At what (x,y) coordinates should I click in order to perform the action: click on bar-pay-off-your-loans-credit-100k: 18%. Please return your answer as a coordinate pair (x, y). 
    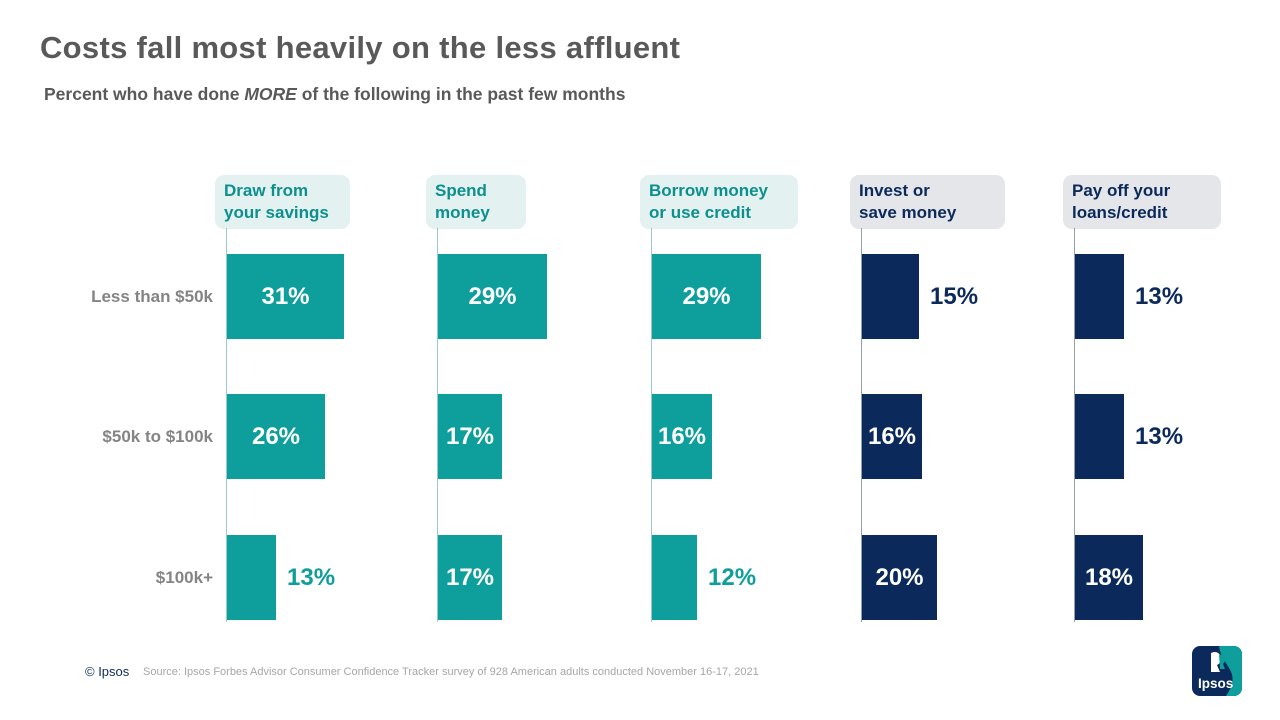
    Looking at the image, I should click on (1109, 577).